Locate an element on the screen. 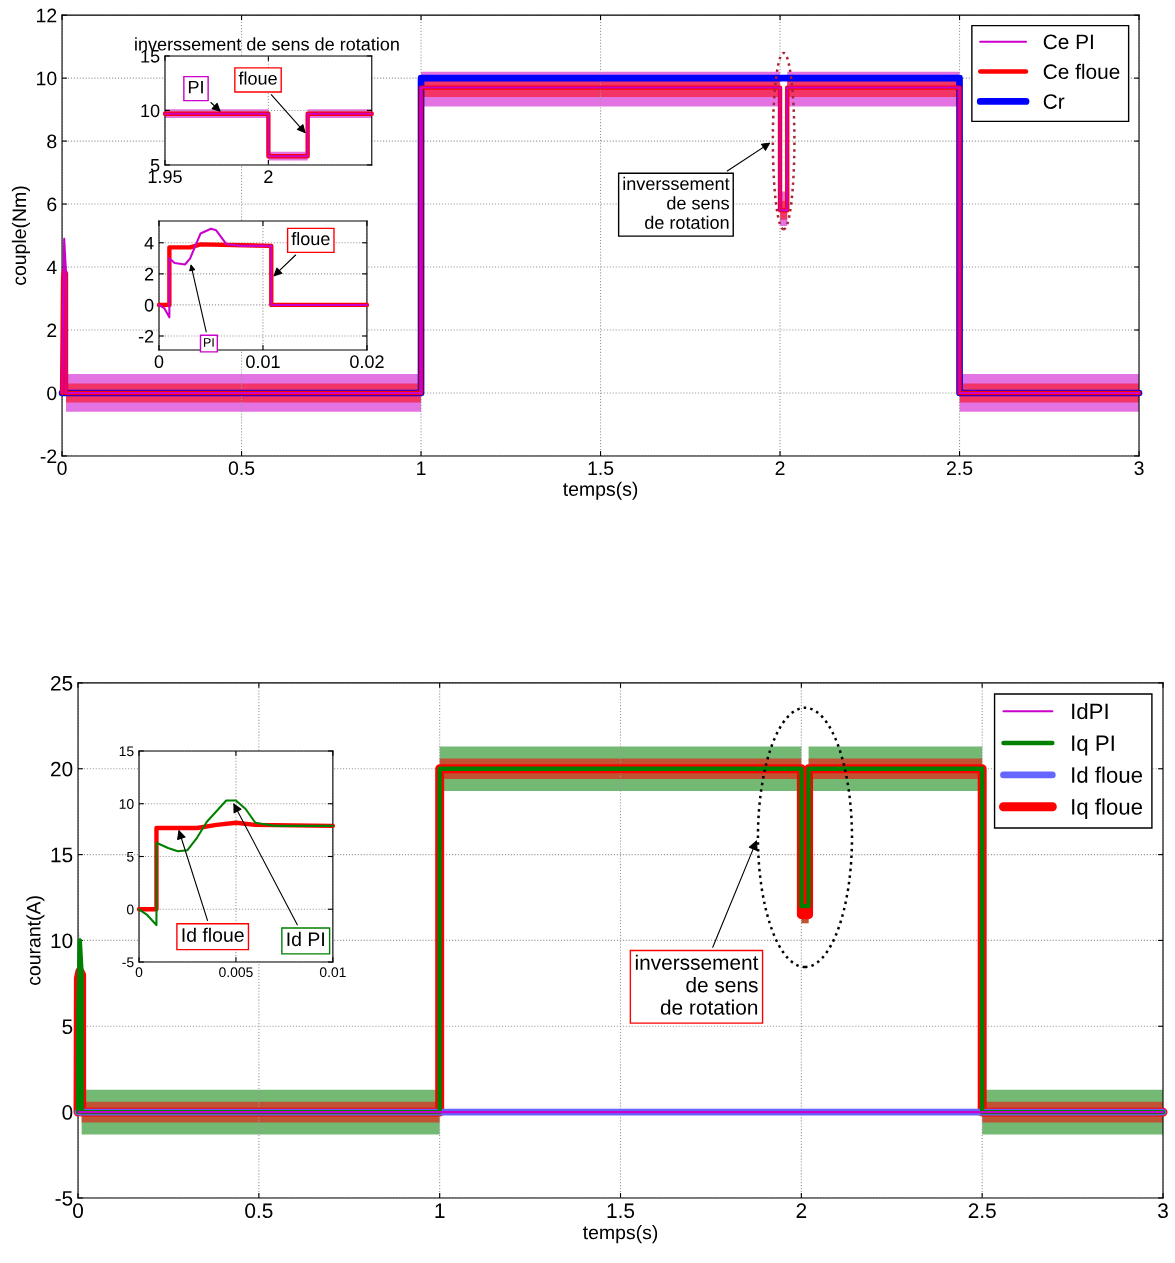 This screenshot has height=1263, width=1175. y-tick-label: 25 is located at coordinates (62, 683).